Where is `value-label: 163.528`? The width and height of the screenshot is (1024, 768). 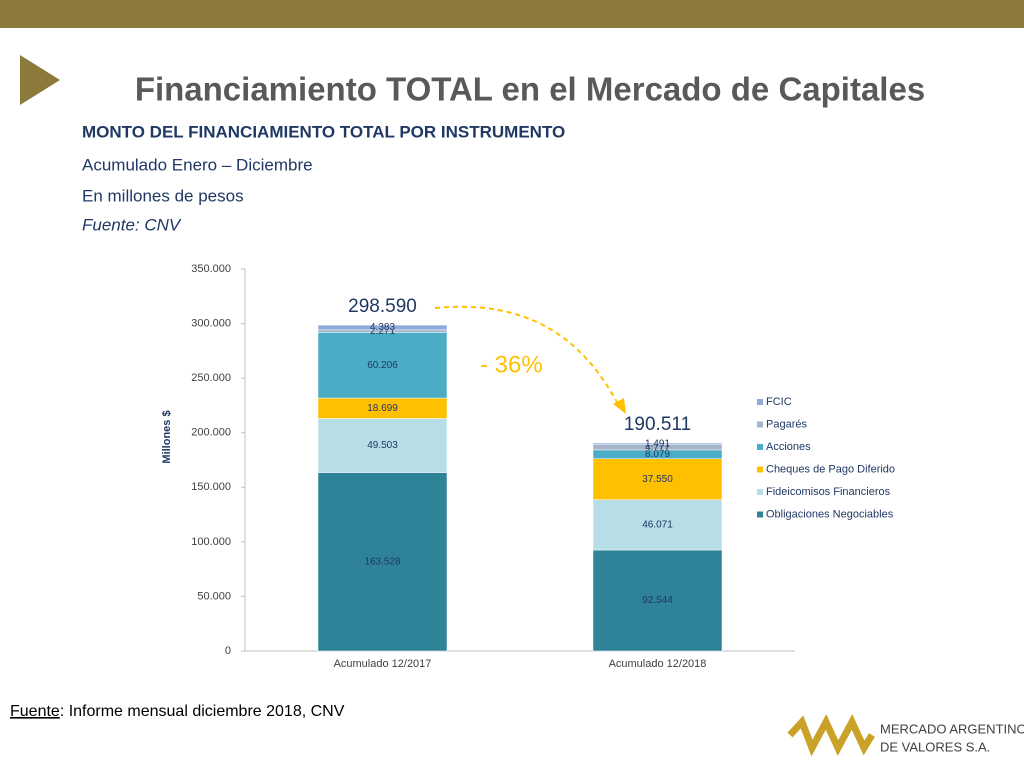
value-label: 163.528 is located at coordinates (382, 561).